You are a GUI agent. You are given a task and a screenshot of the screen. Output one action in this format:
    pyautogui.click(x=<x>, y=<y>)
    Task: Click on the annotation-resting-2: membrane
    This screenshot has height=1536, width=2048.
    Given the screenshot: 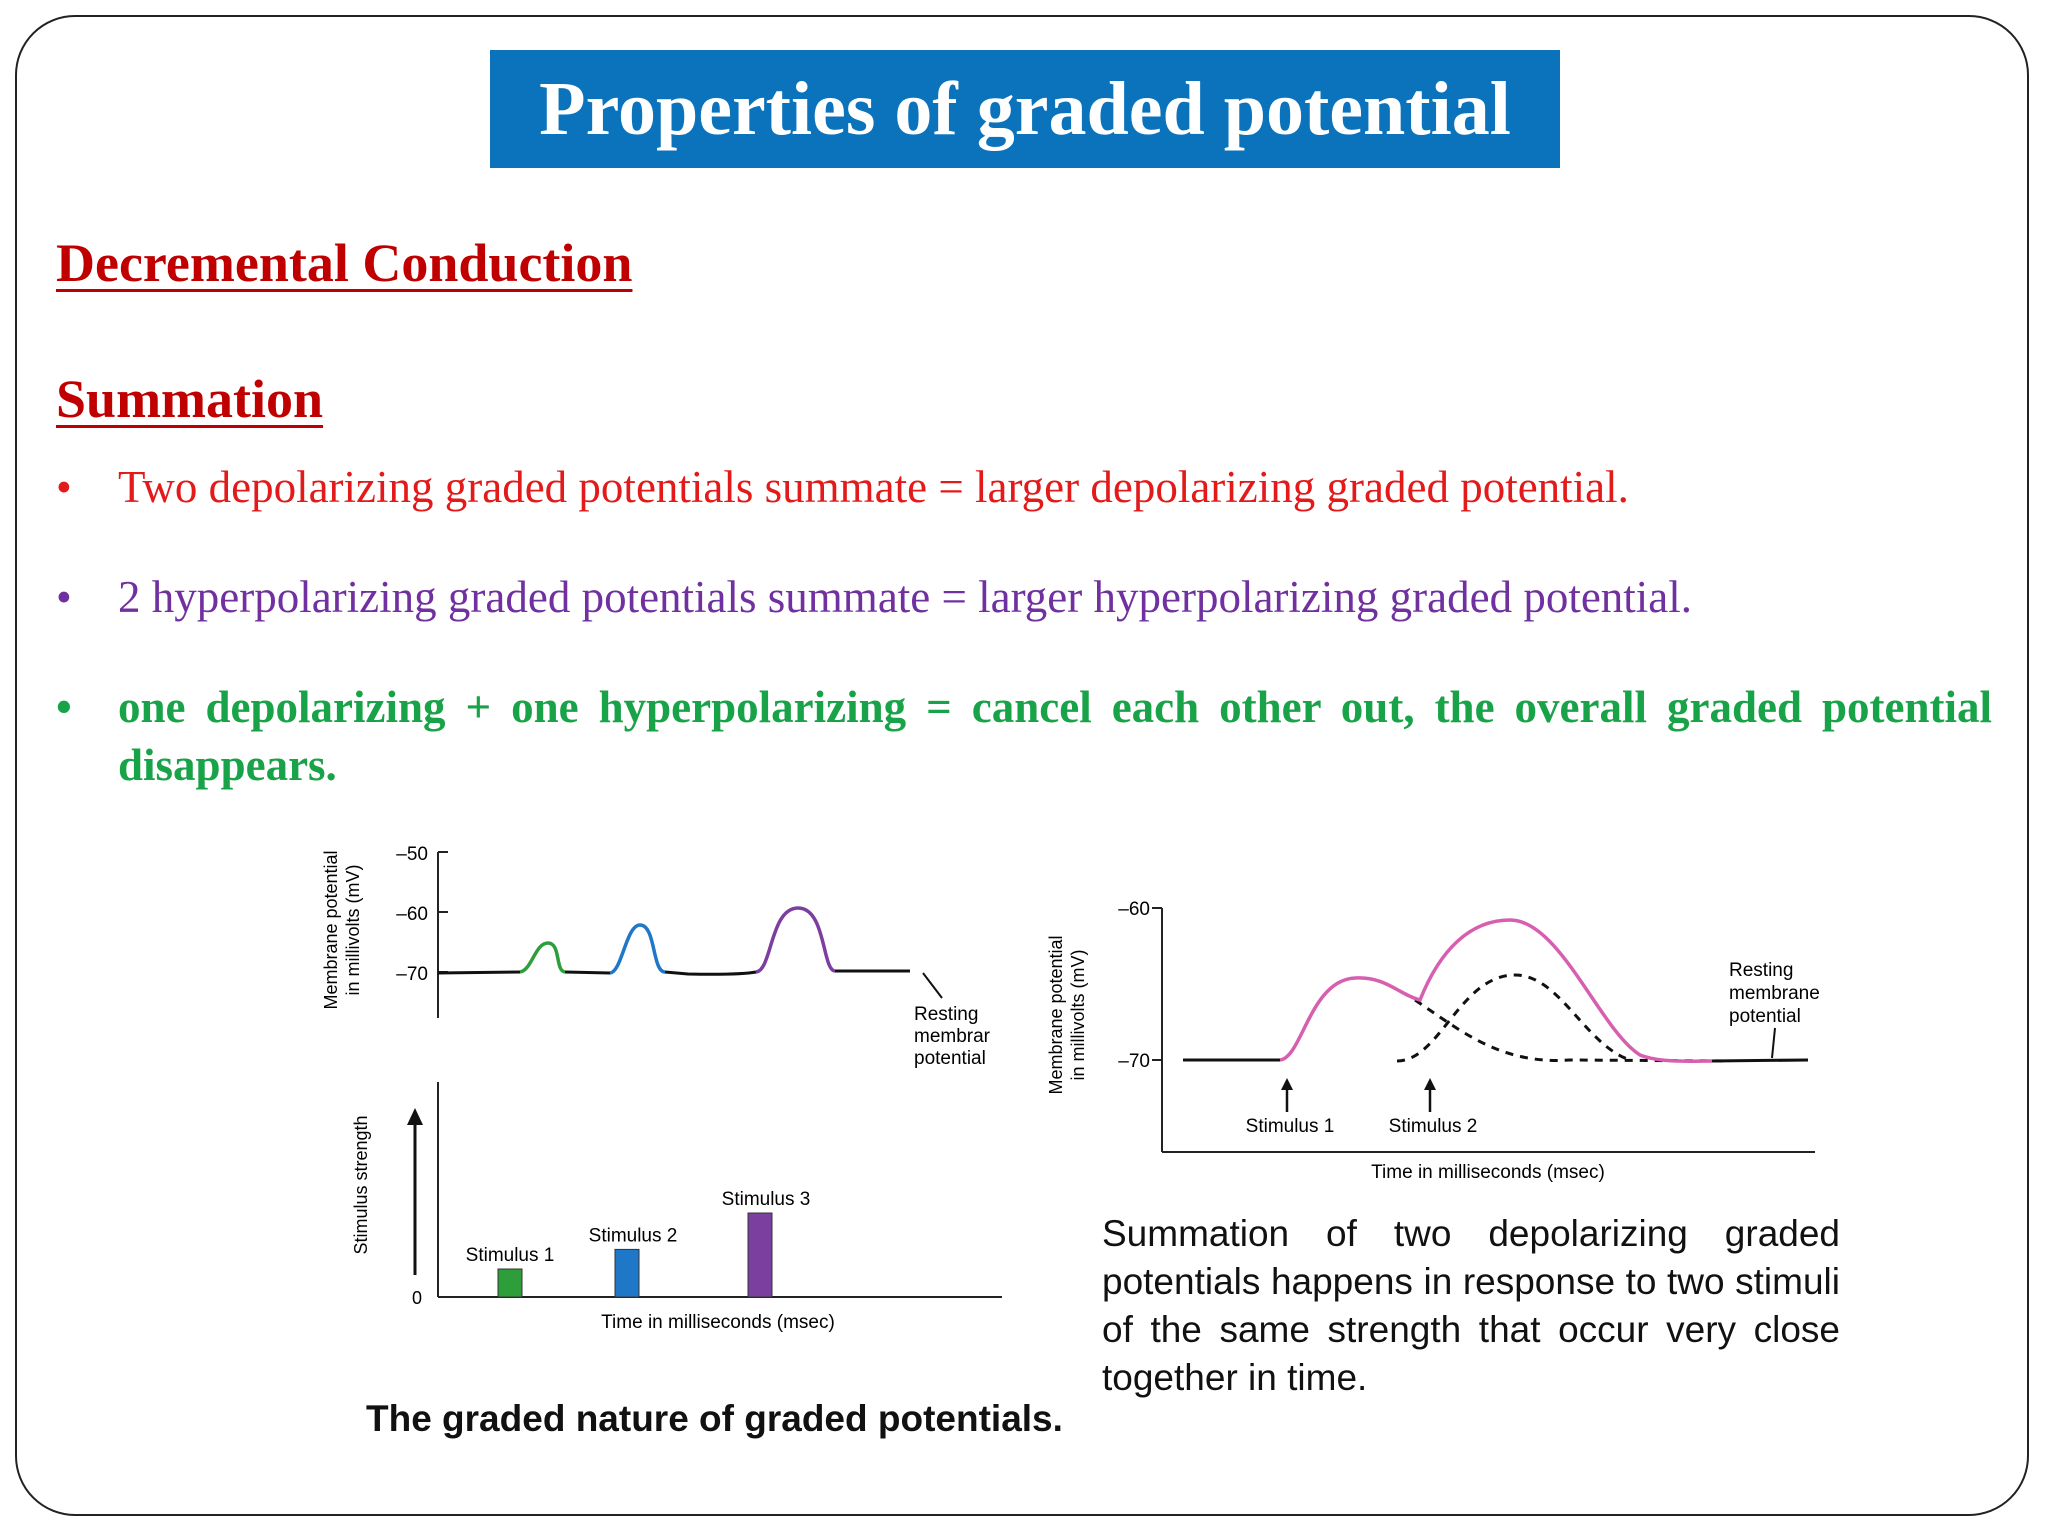 What is the action you would take?
    pyautogui.click(x=1774, y=993)
    